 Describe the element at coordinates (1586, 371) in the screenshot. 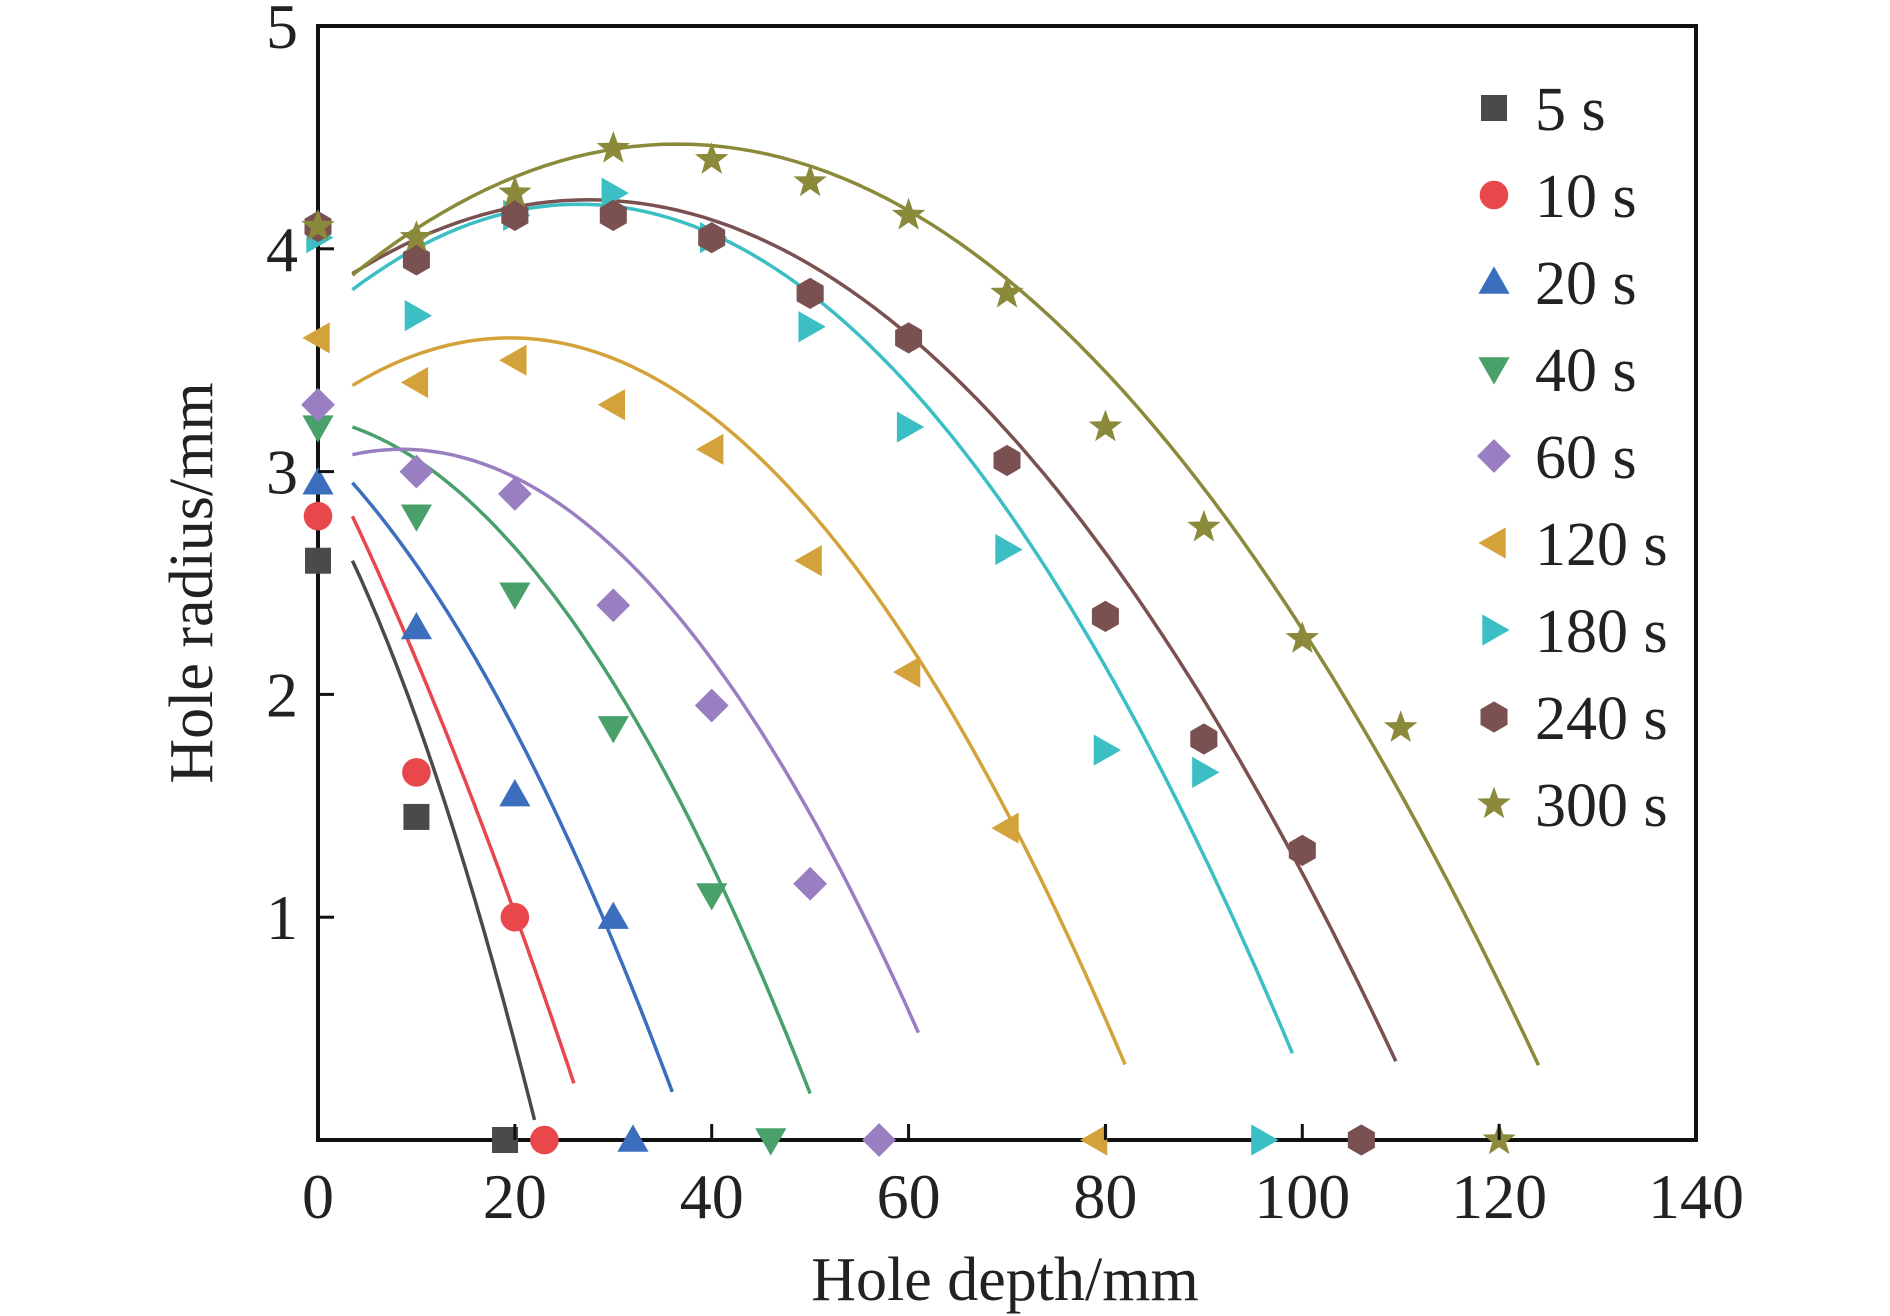

I see `legend-label: 40 s` at that location.